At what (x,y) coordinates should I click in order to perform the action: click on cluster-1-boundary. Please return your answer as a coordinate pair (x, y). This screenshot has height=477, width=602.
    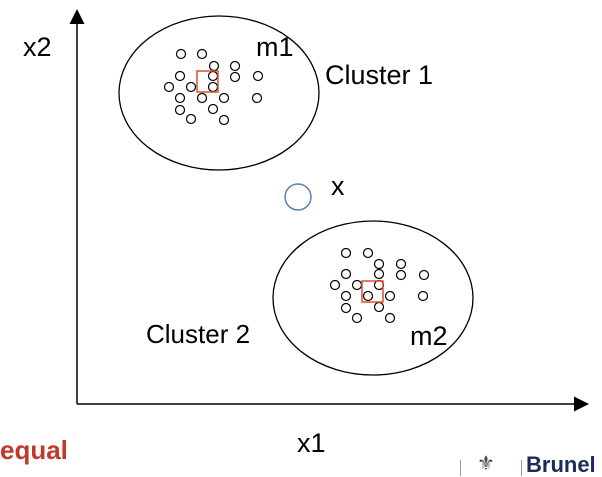
    Looking at the image, I should click on (219, 93).